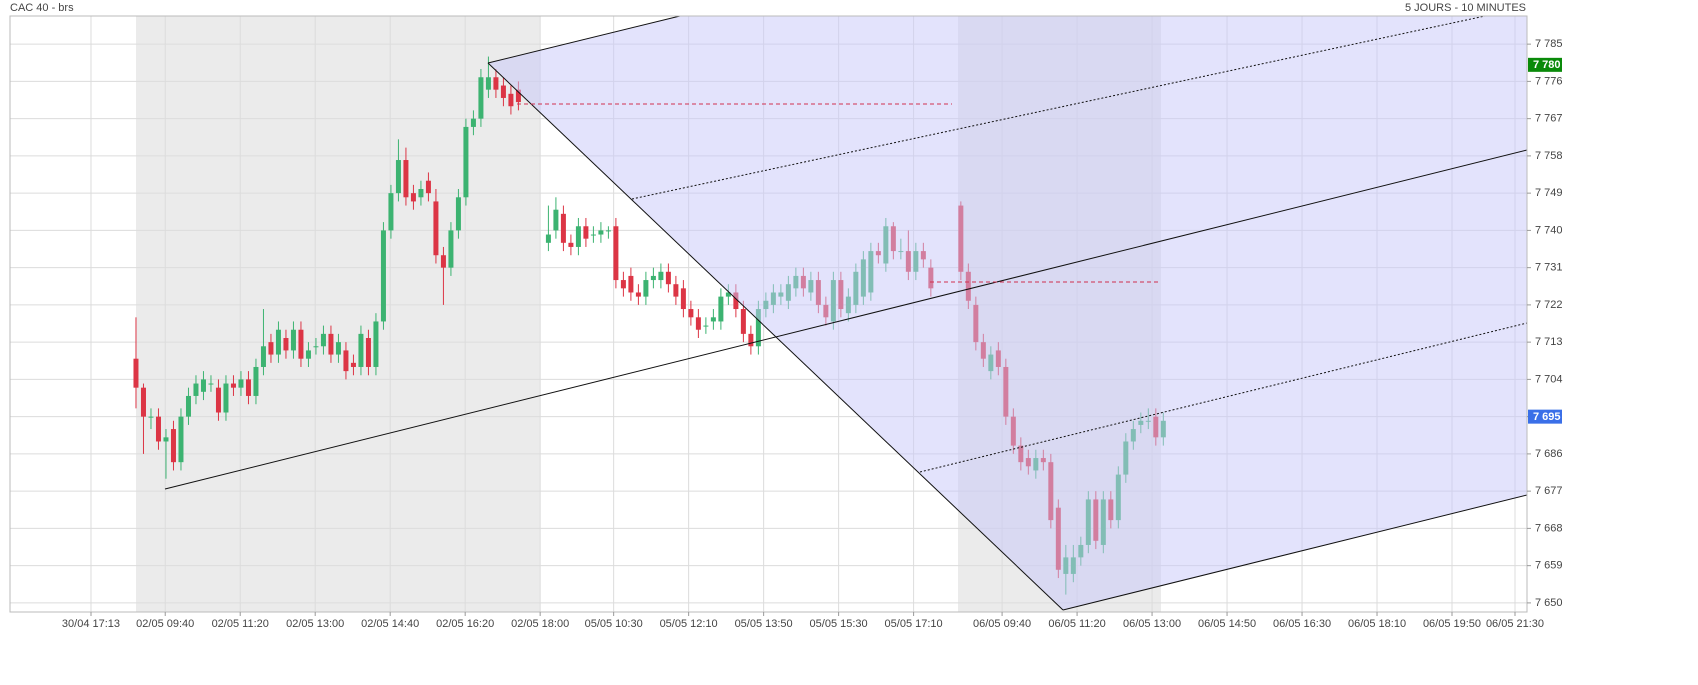 The height and width of the screenshot is (685, 1698). Describe the element at coordinates (1152, 624) in the screenshot. I see `x-tick-label: 06/05 13:00` at that location.